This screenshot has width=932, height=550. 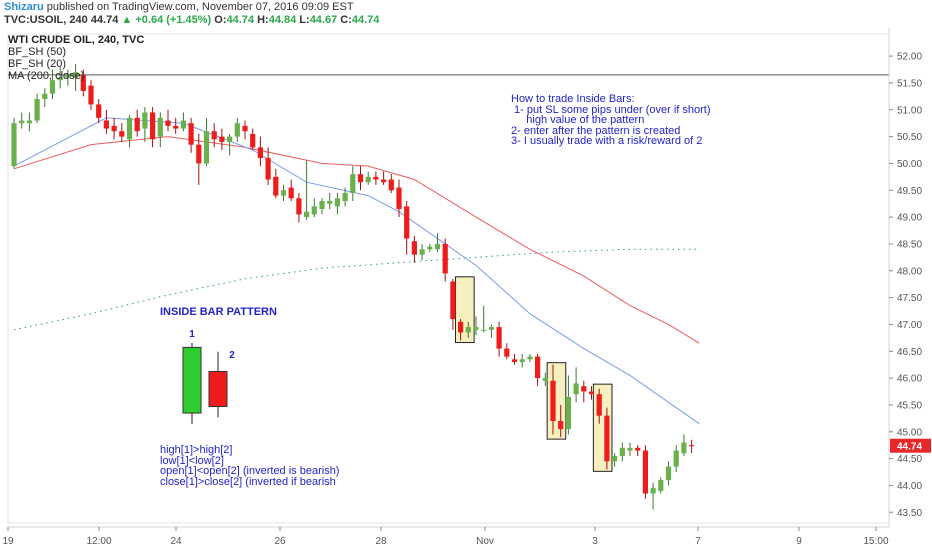 I want to click on y-tick-label: 46.50, so click(x=909, y=352).